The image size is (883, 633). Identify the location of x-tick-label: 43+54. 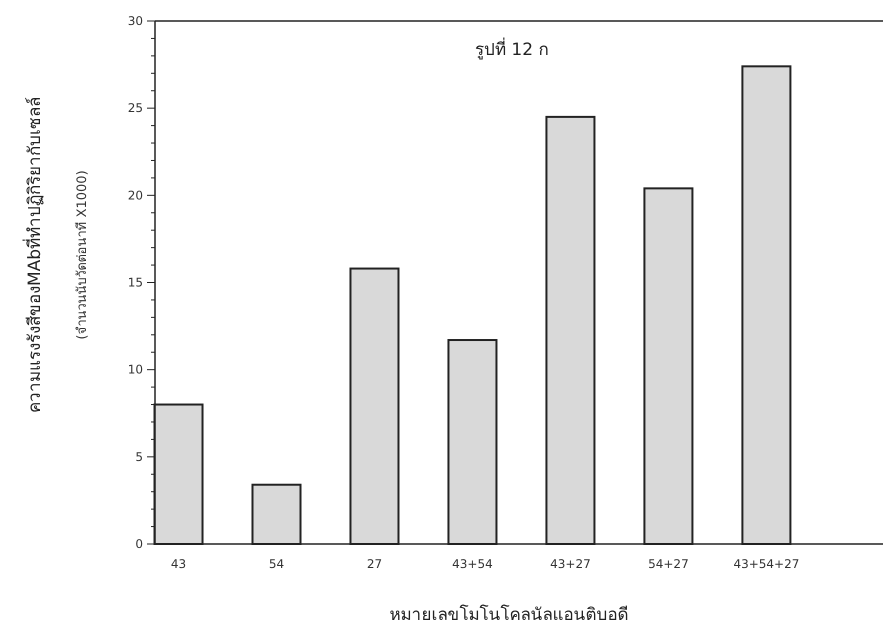
(472, 564).